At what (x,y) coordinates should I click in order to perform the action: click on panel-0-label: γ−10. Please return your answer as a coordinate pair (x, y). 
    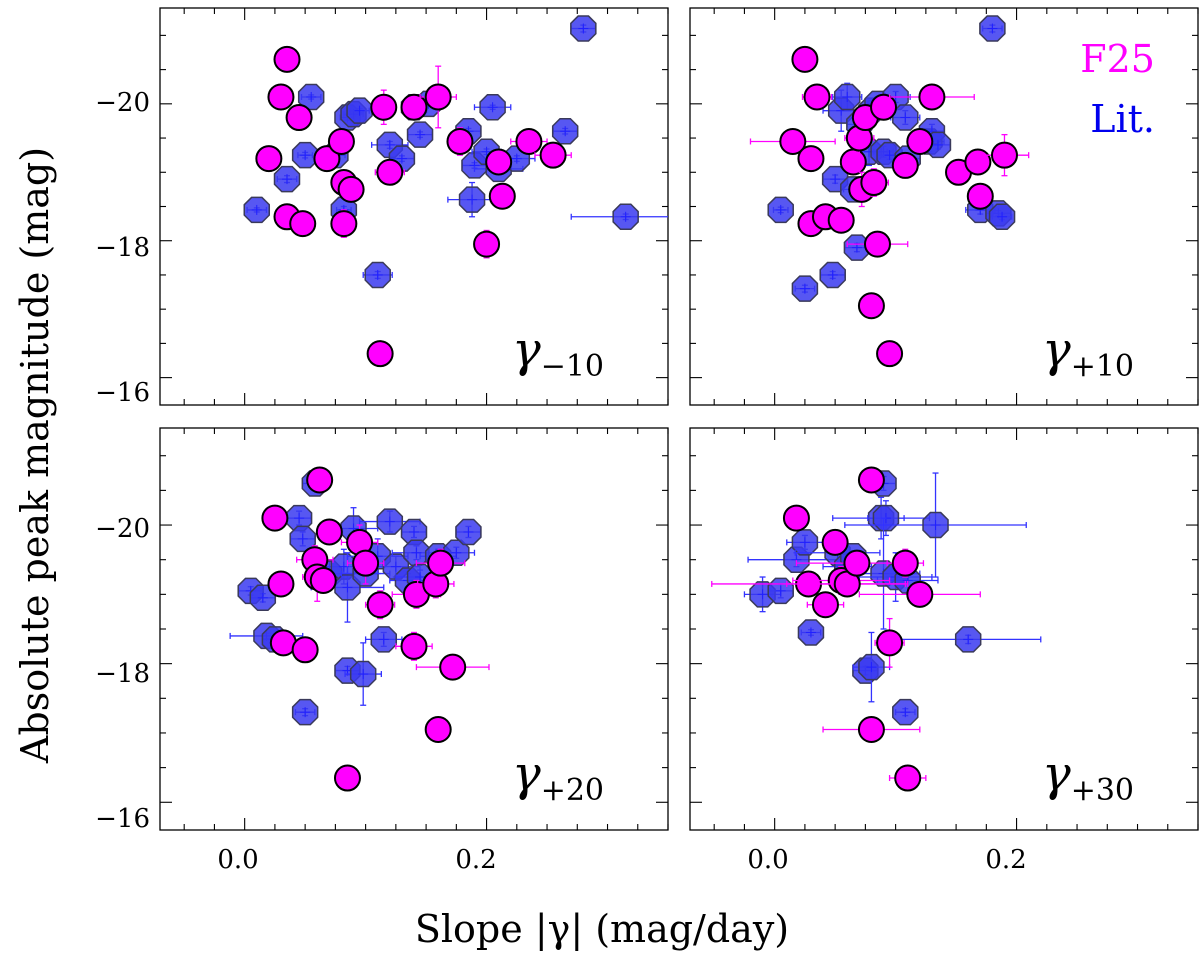
    Looking at the image, I should click on (558, 353).